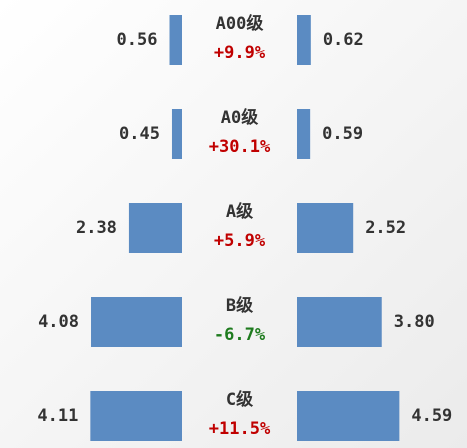  What do you see at coordinates (57, 416) in the screenshot?
I see `value-label: 4.11` at bounding box center [57, 416].